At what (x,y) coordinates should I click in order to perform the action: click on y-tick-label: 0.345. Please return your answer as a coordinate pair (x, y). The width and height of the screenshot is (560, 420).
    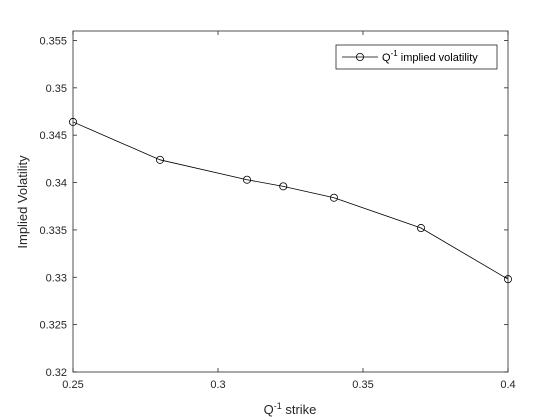
    Looking at the image, I should click on (53, 136).